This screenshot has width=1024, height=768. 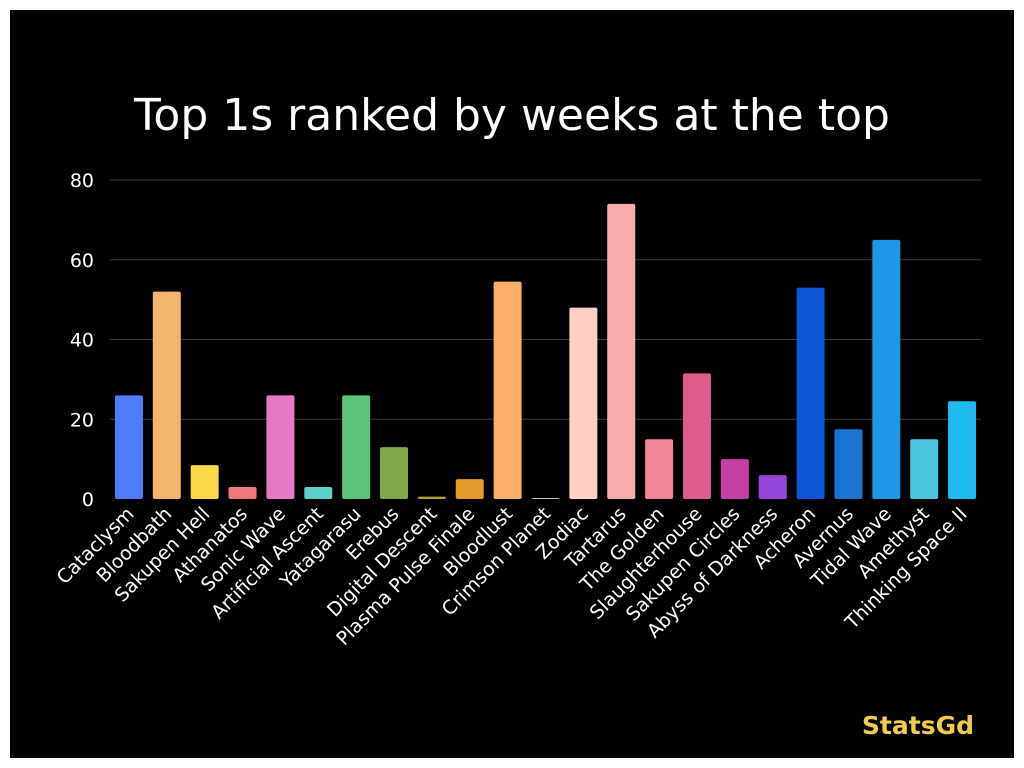 I want to click on bar-zodiac, so click(x=583, y=403).